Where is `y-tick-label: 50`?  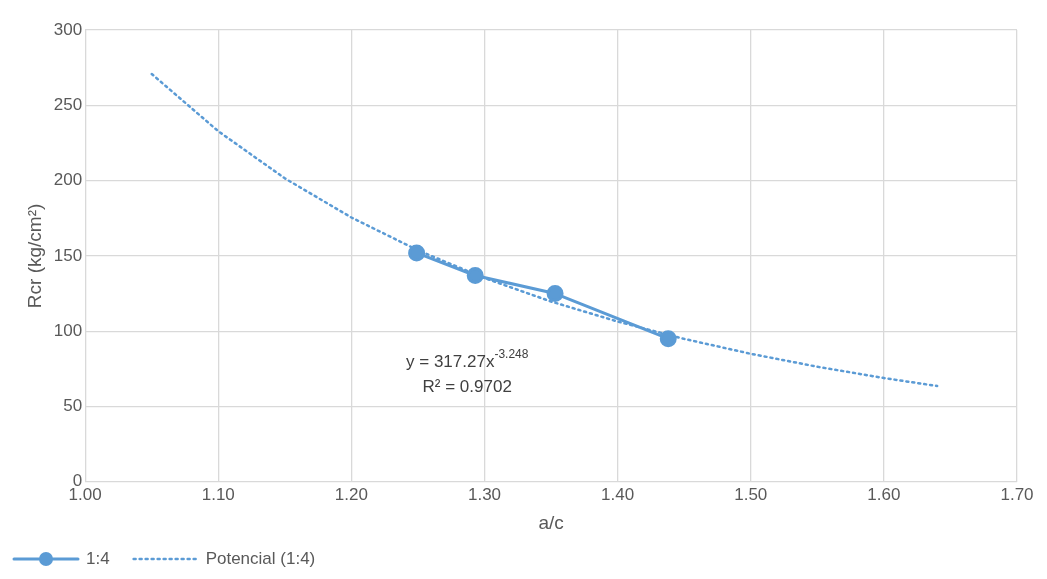
y-tick-label: 50 is located at coordinates (73, 406).